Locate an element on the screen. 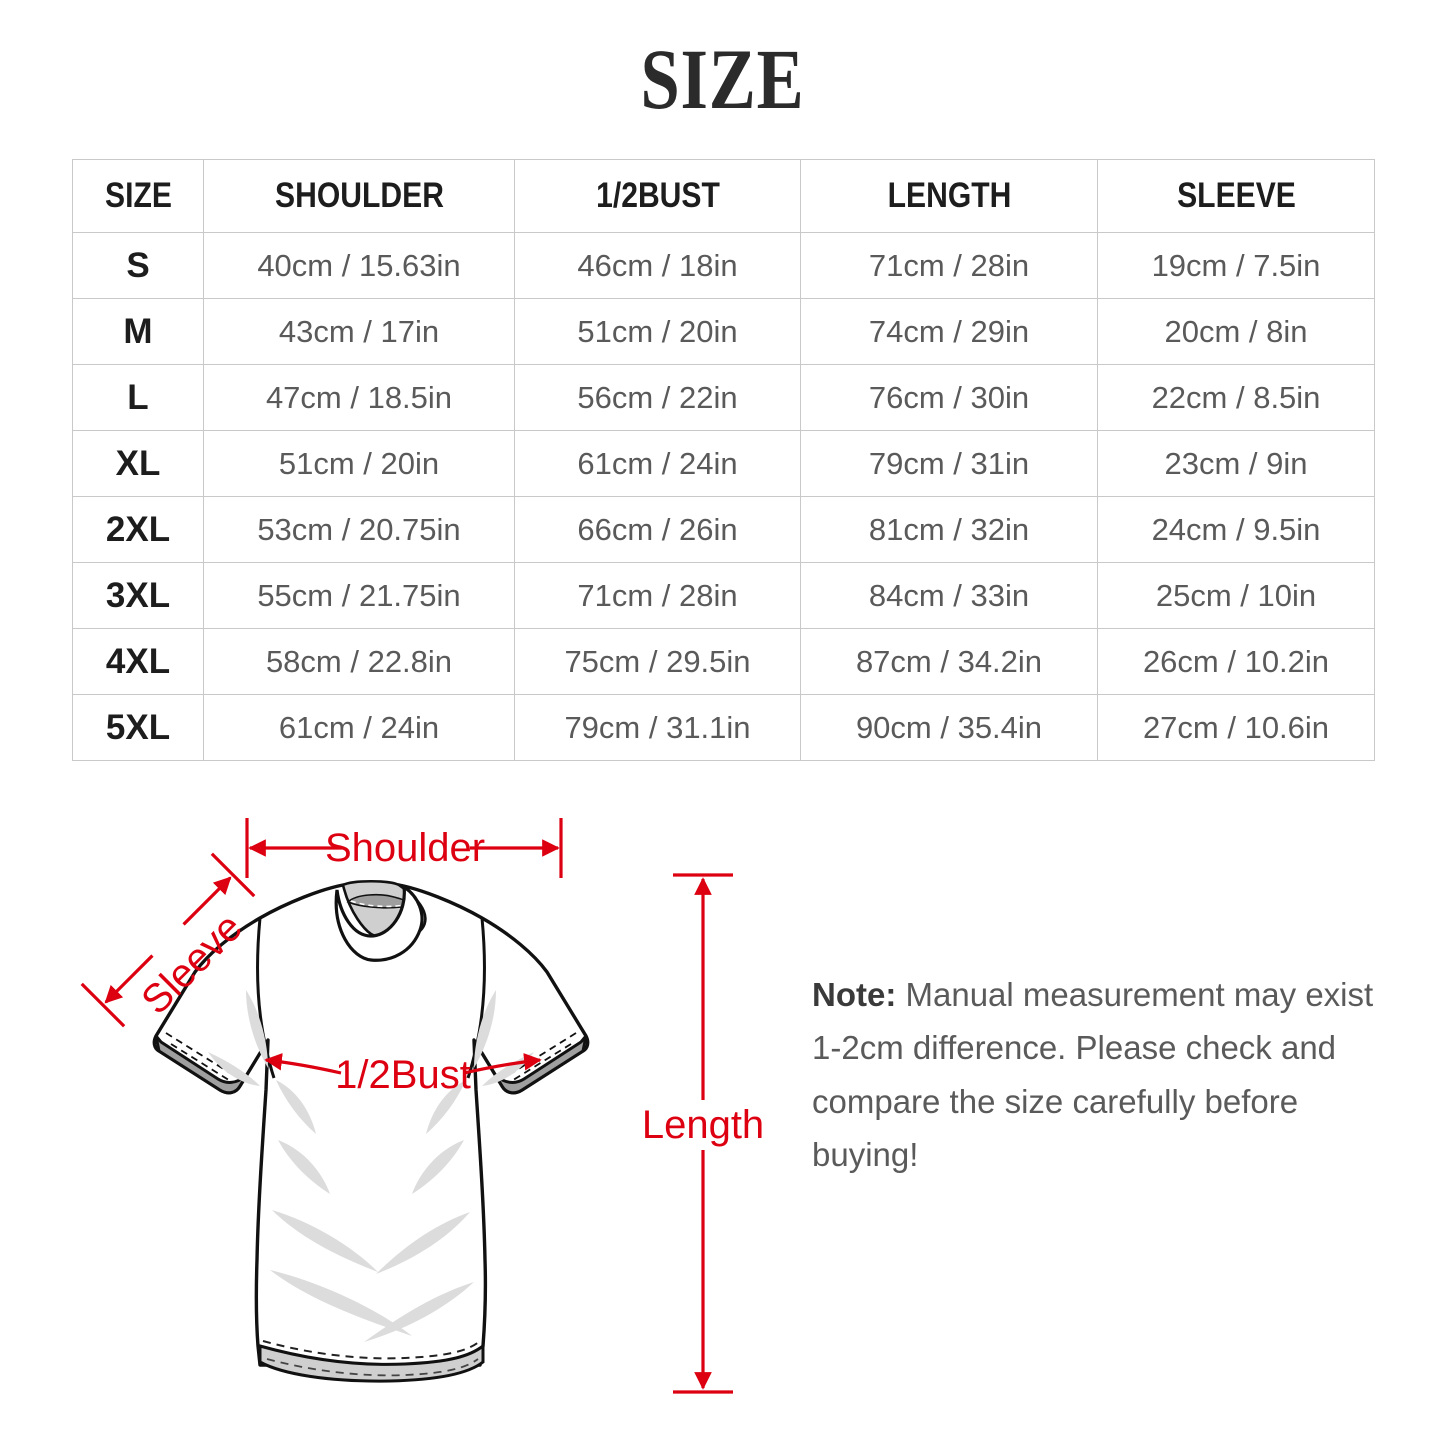  cell-size: XL is located at coordinates (138, 463).